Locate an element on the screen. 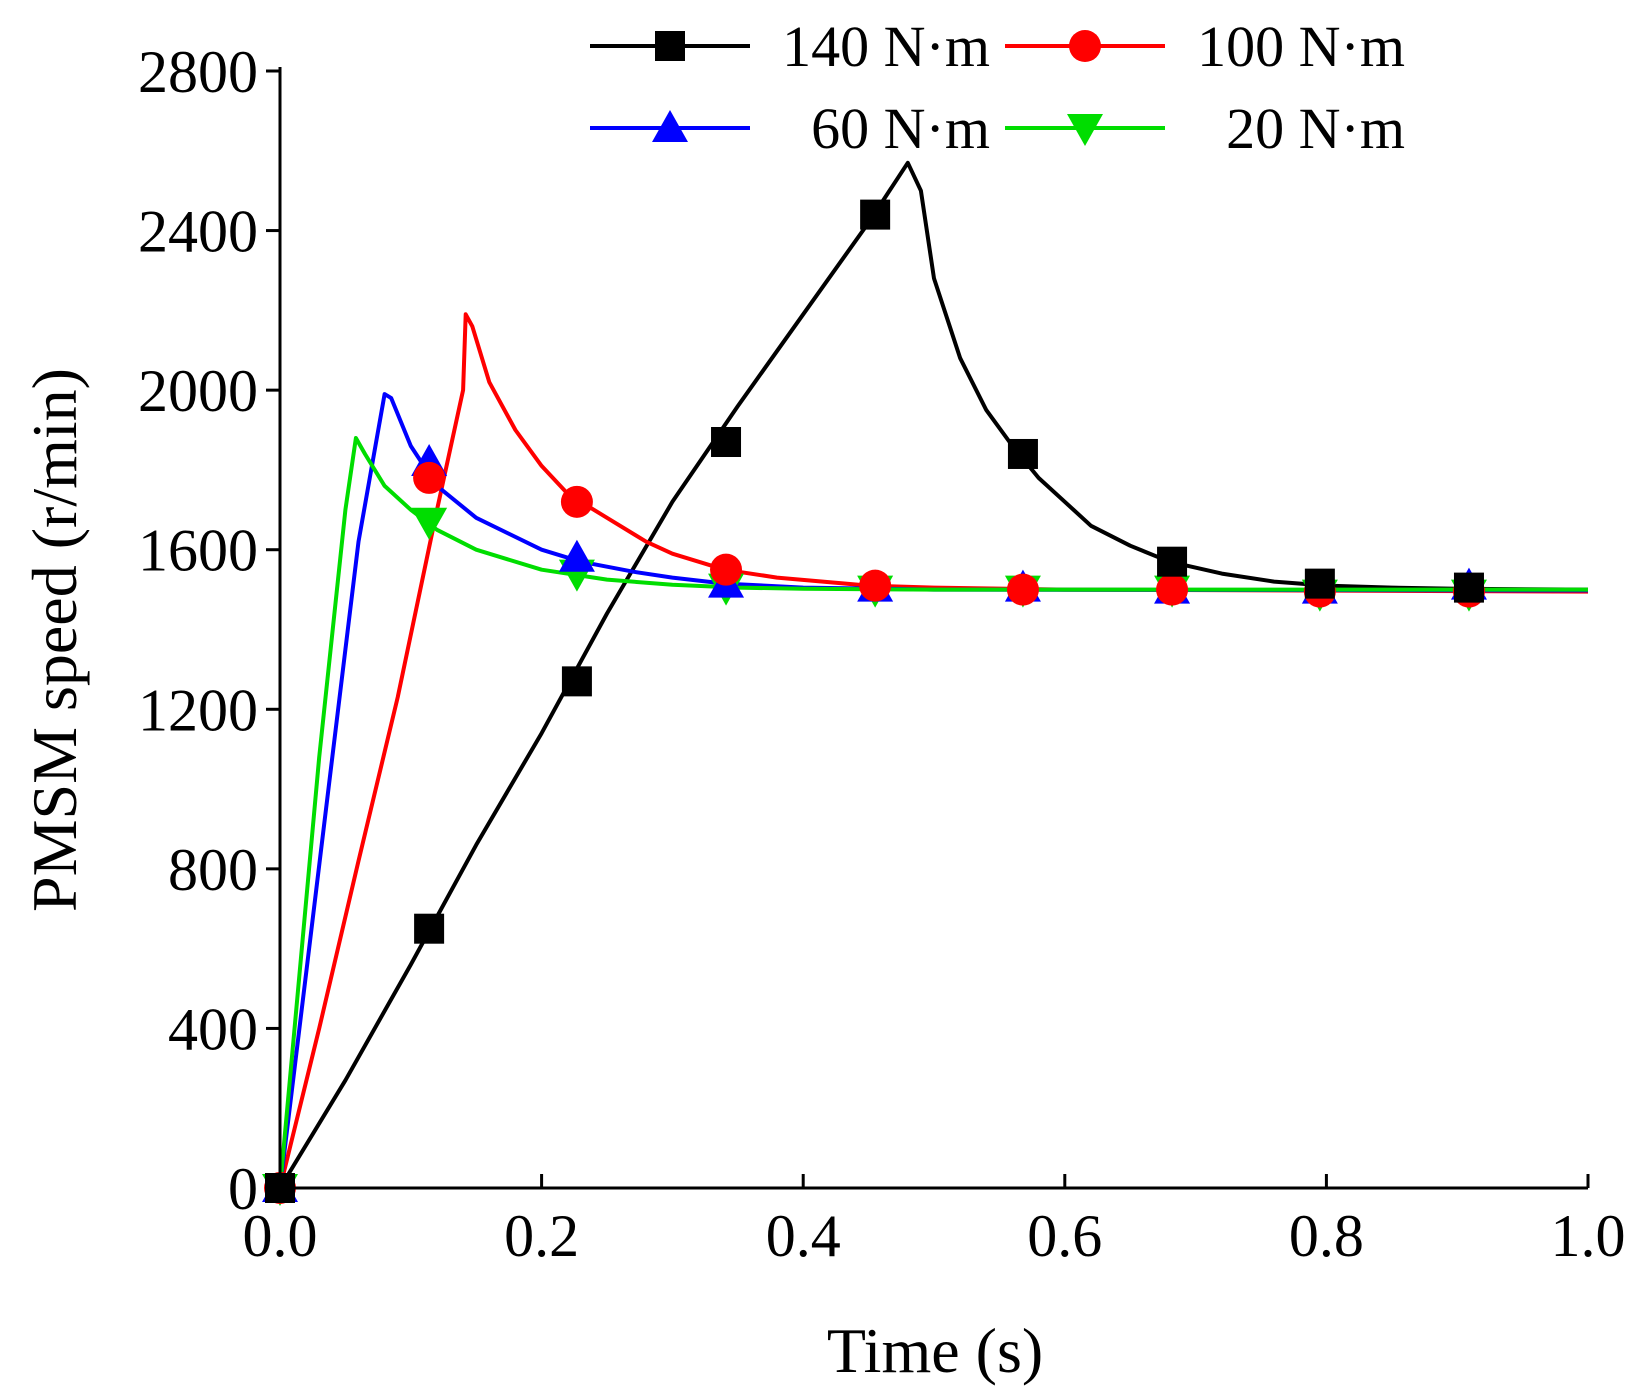  y-tick-label-6: 2400 is located at coordinates (198, 232).